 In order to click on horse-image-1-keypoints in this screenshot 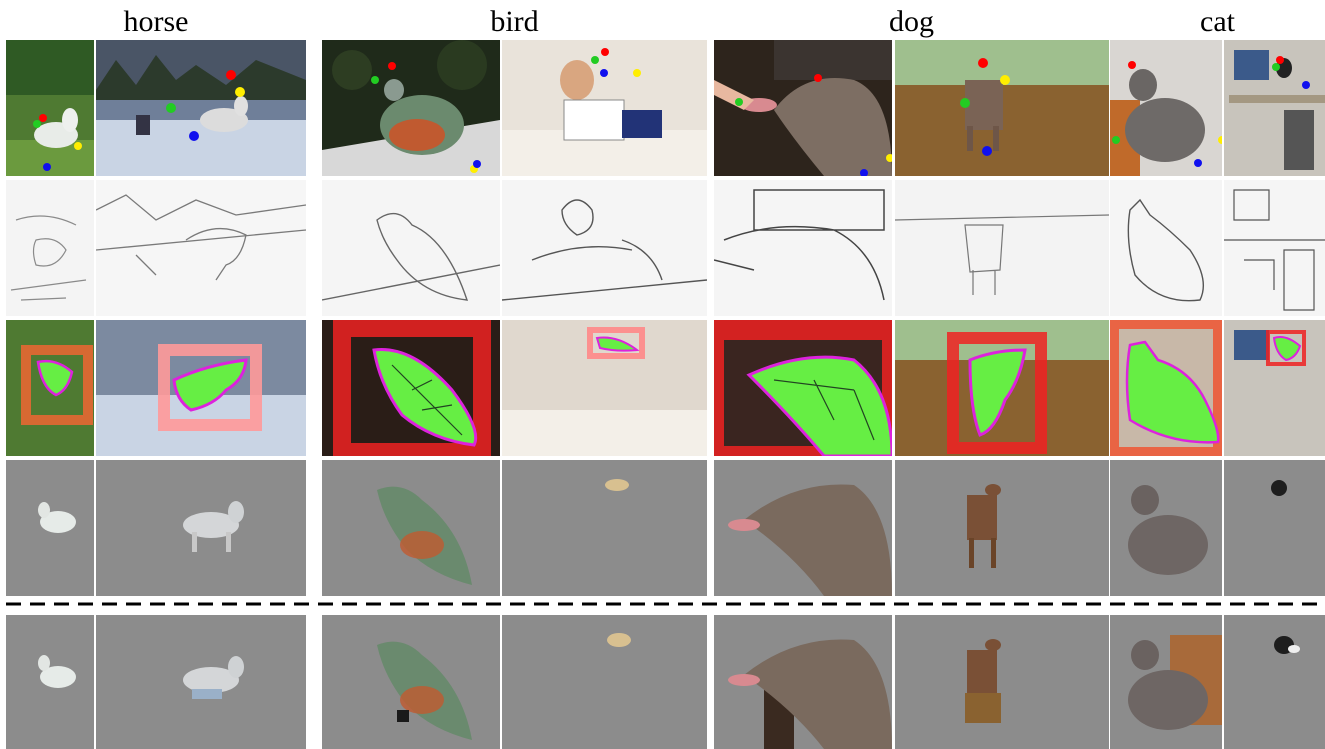, I will do `click(50, 108)`.